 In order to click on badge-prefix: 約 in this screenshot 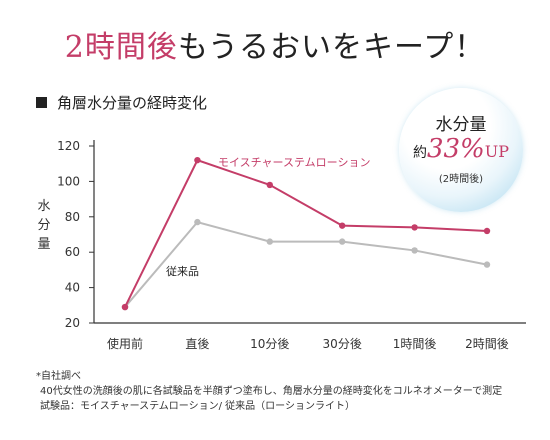, I will do `click(419, 153)`.